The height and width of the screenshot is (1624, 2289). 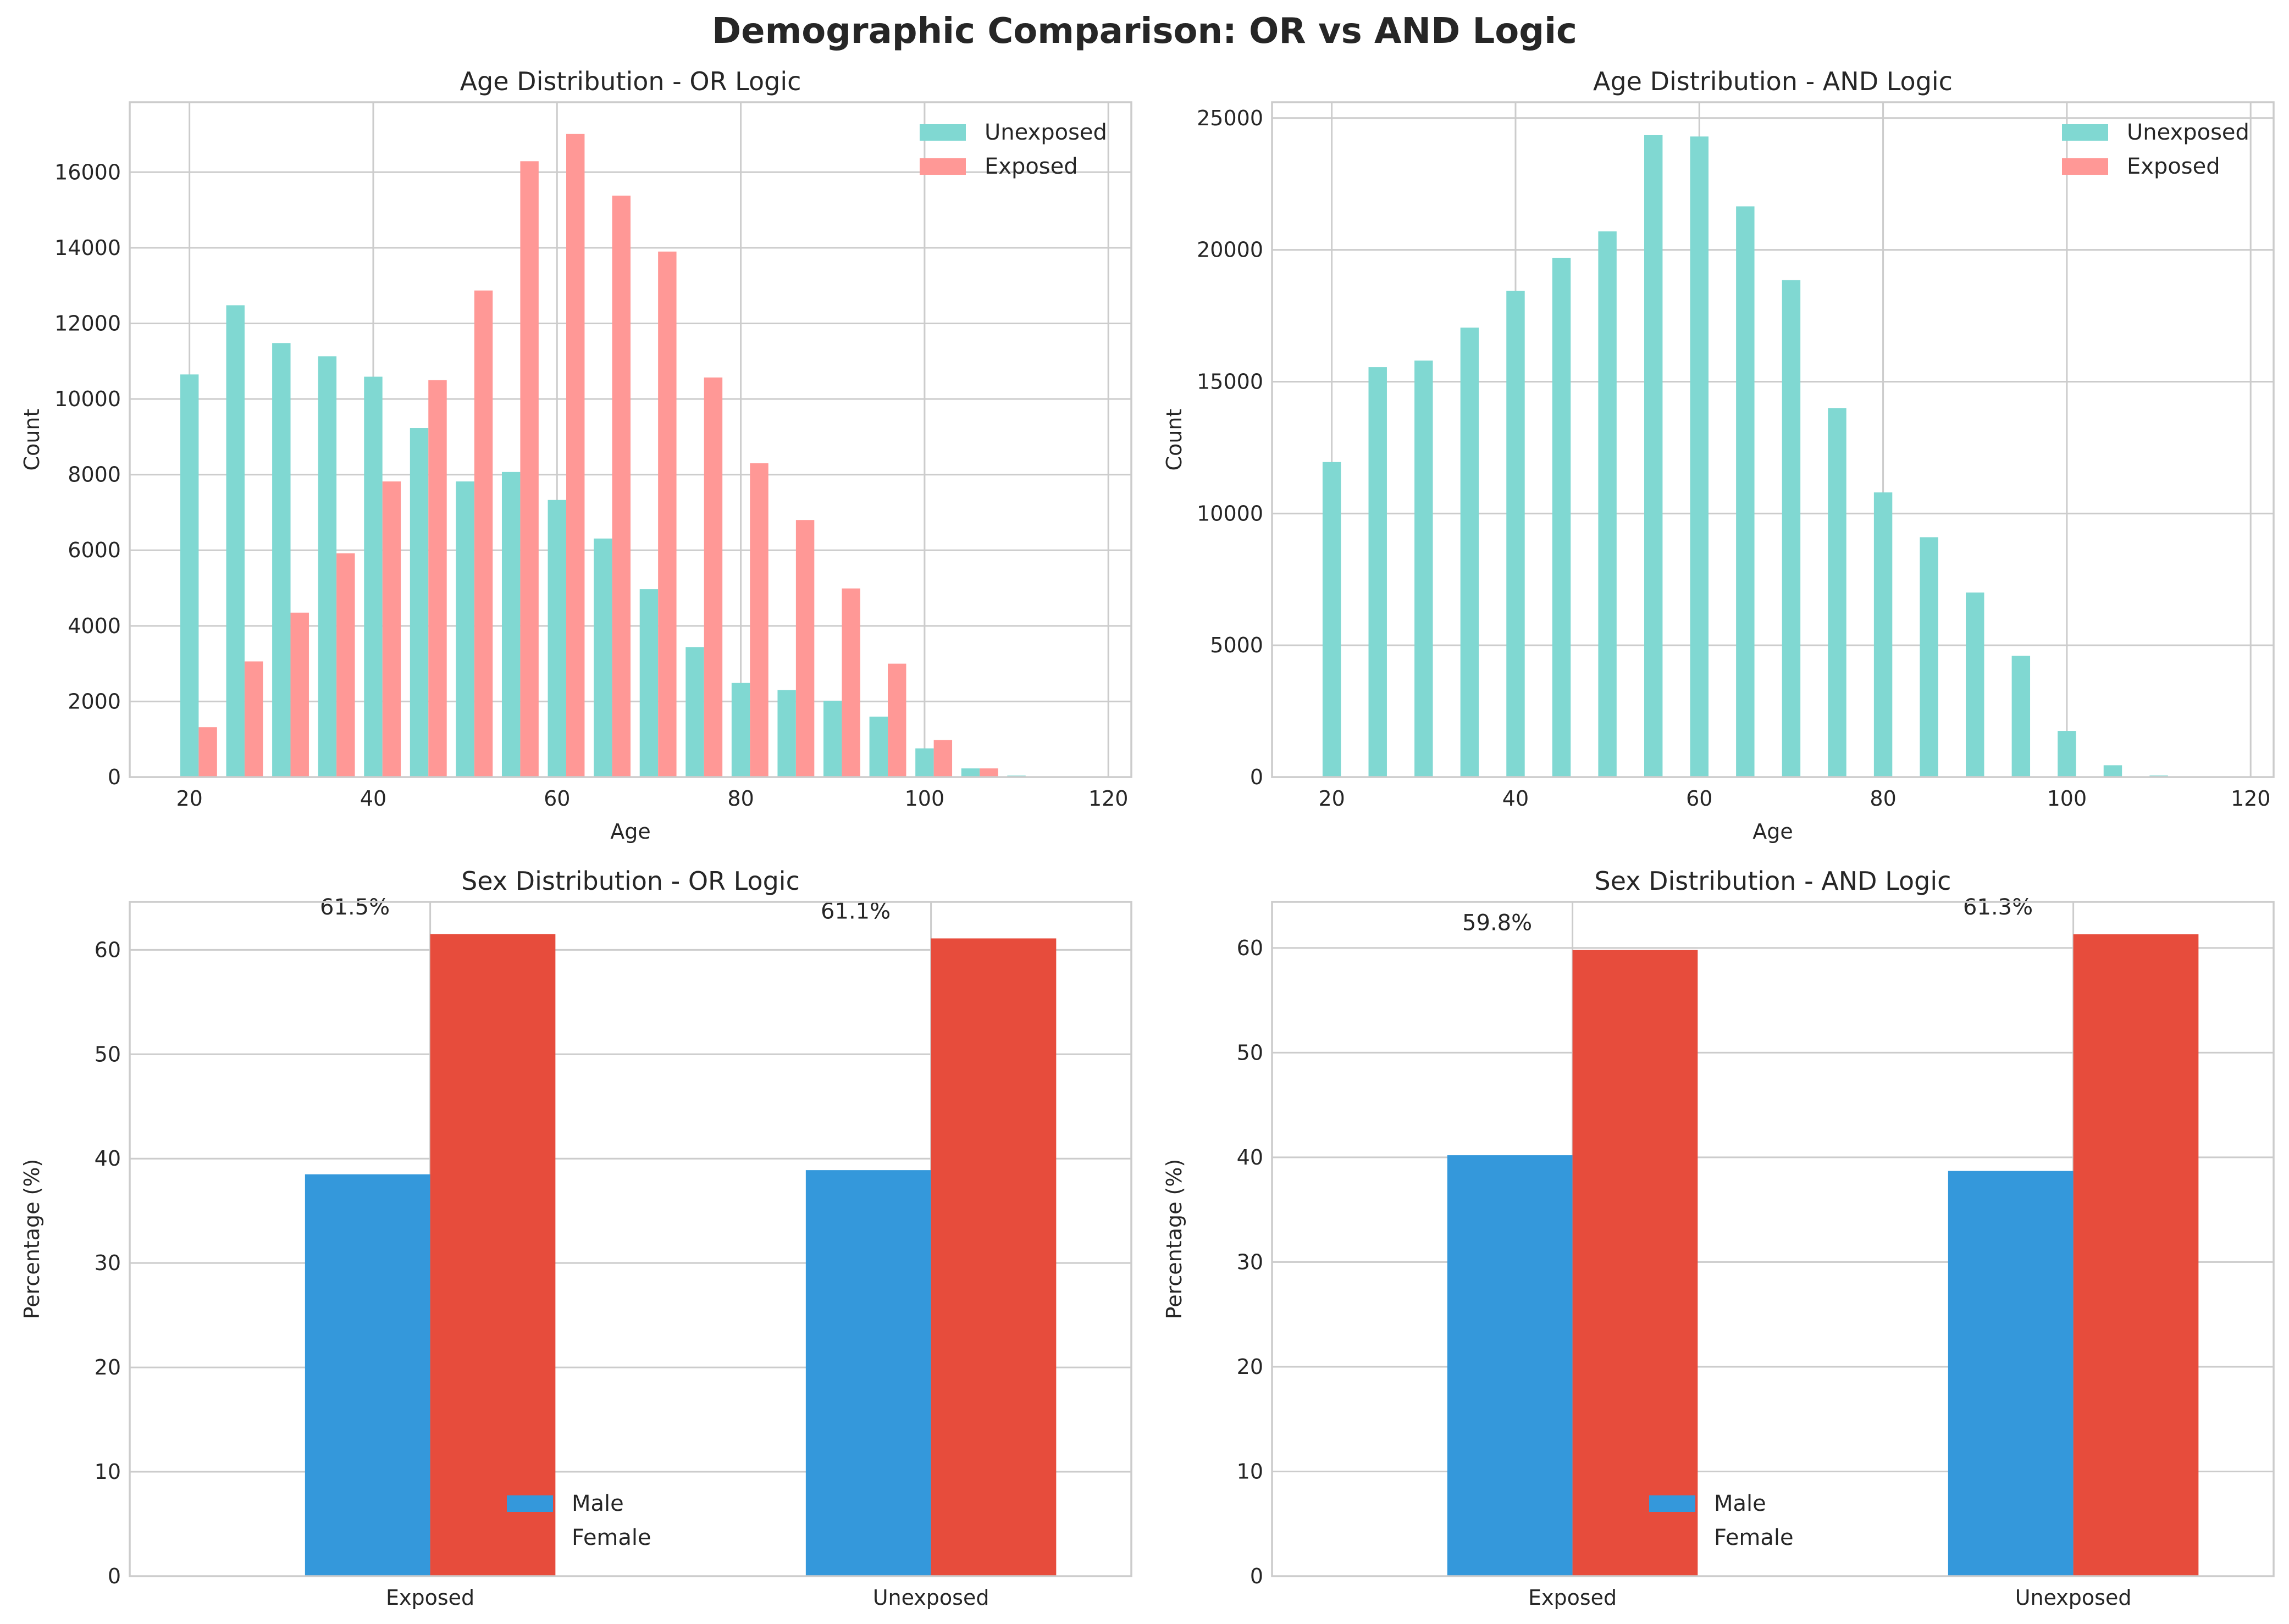 What do you see at coordinates (94, 626) in the screenshot?
I see `y-tick-label: 4000` at bounding box center [94, 626].